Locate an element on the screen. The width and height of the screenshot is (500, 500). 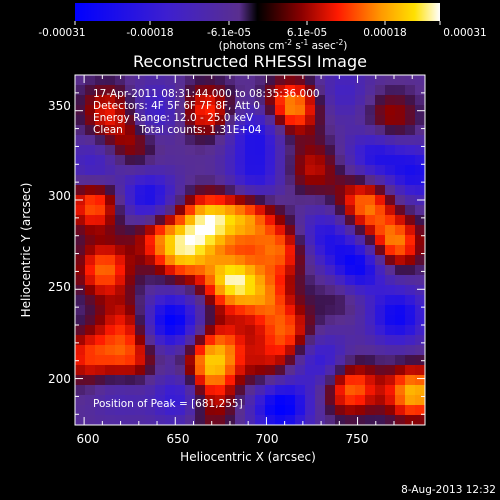
chart-title: Reconstructed RHESSI Image is located at coordinates (250, 61).